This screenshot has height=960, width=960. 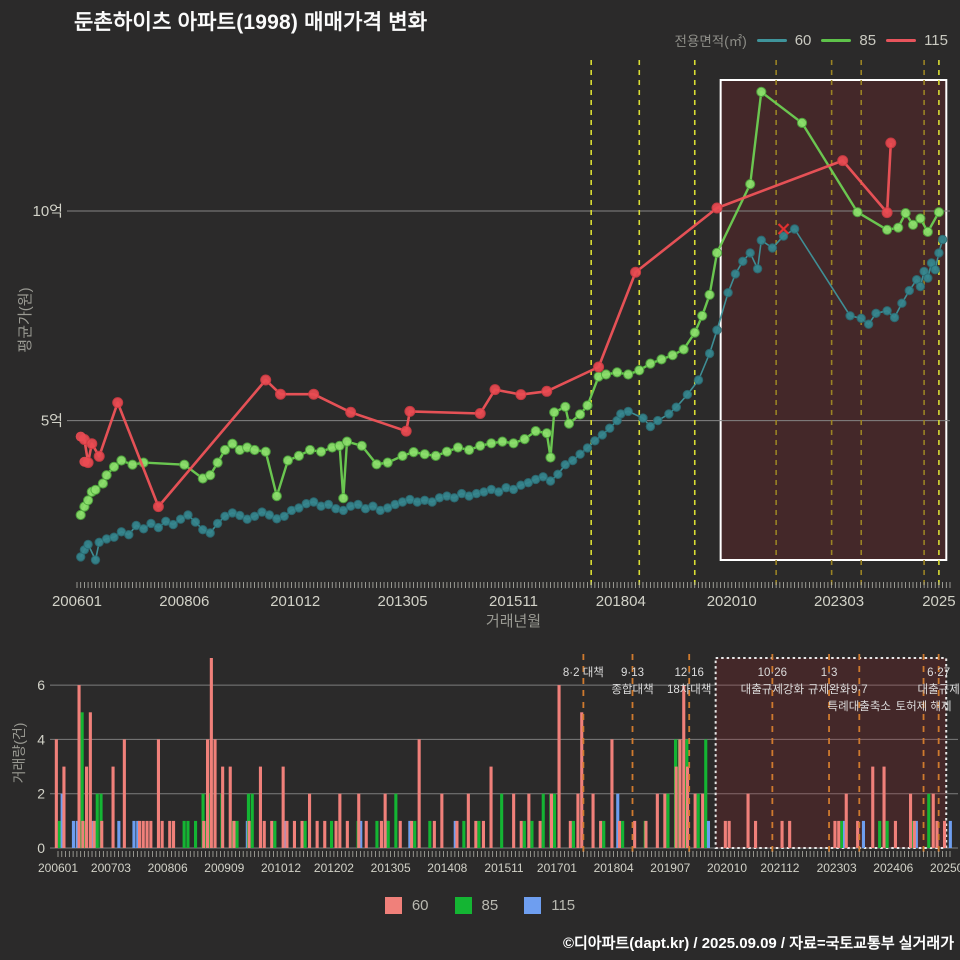 I want to click on volume-legend-item-115: 115, so click(x=549, y=905).